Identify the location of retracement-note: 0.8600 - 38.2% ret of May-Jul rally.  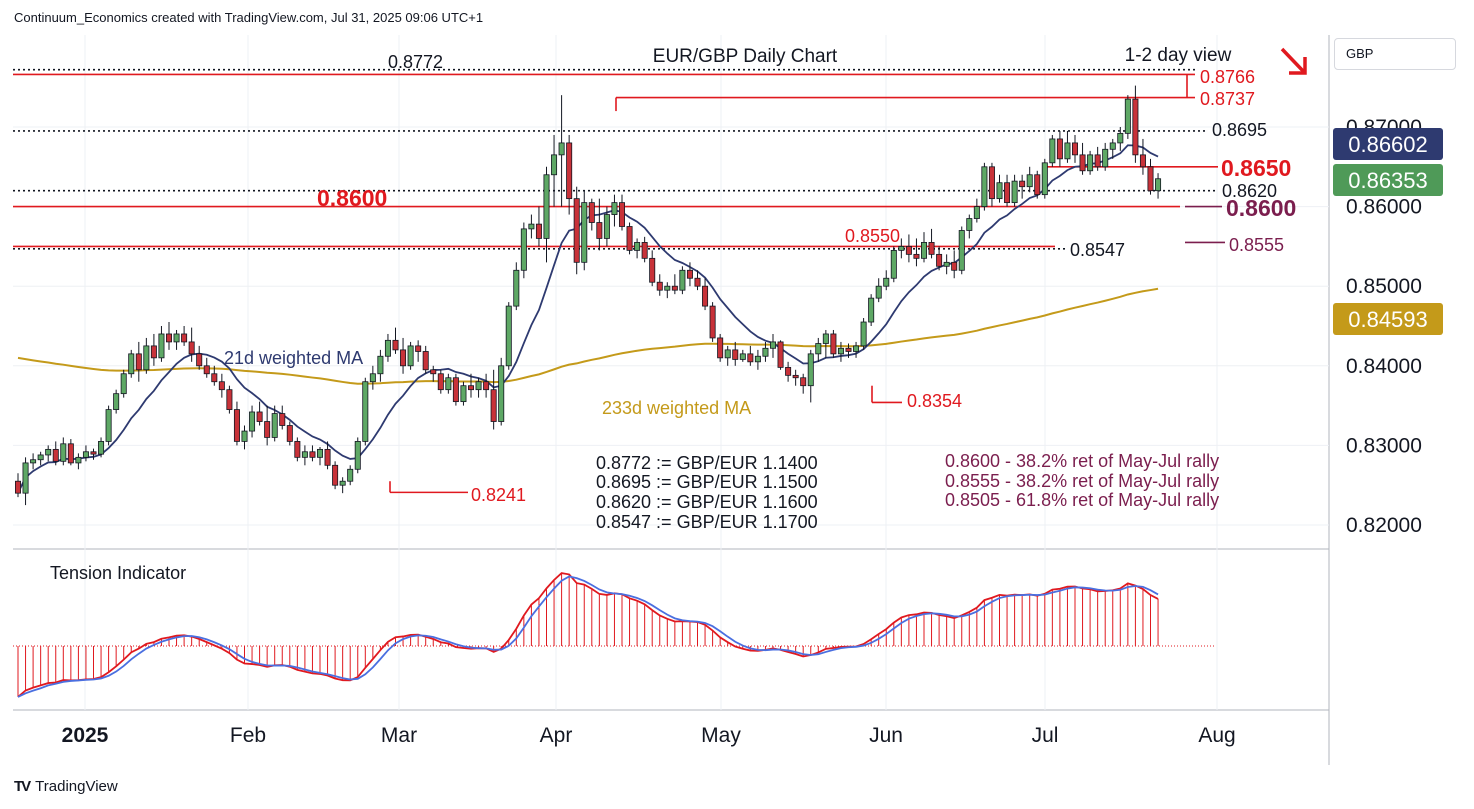
(1082, 461).